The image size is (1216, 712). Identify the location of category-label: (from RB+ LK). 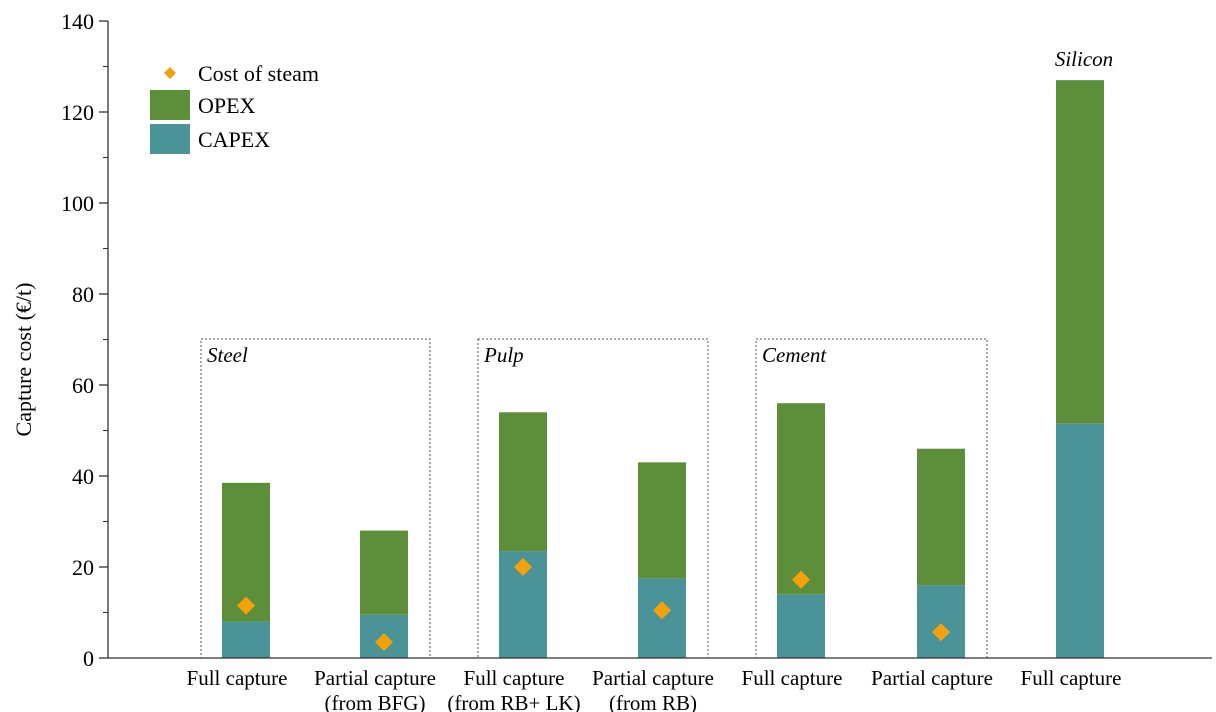
(513, 701).